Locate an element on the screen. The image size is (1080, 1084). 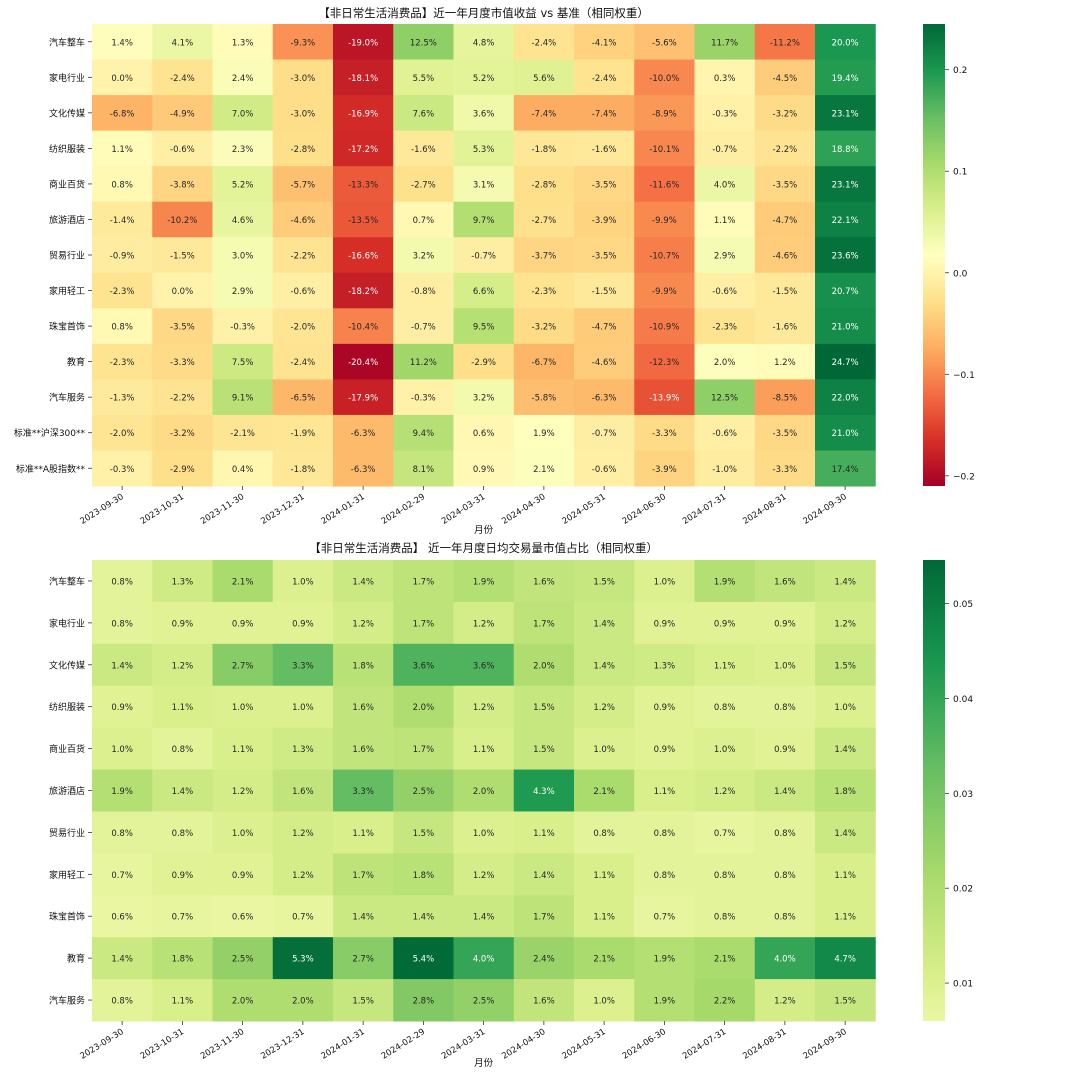
cell-value-label: 4.0% is located at coordinates (484, 960).